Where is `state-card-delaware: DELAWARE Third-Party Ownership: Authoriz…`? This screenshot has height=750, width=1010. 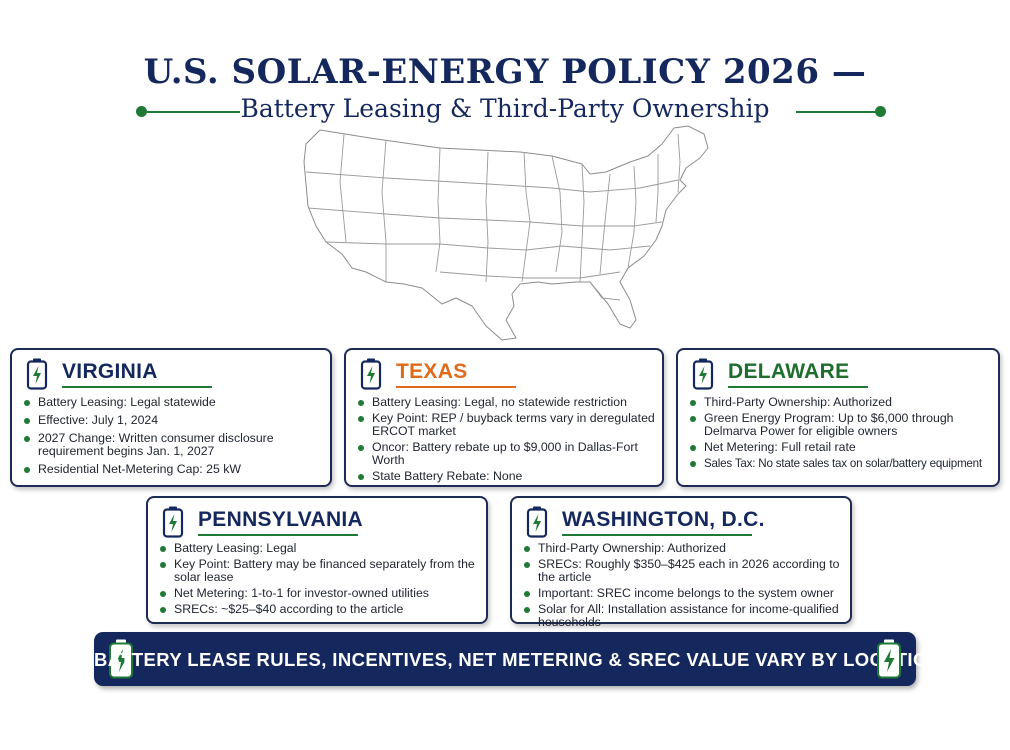
state-card-delaware: DELAWARE Third-Party Ownership: Authoriz… is located at coordinates (838, 417).